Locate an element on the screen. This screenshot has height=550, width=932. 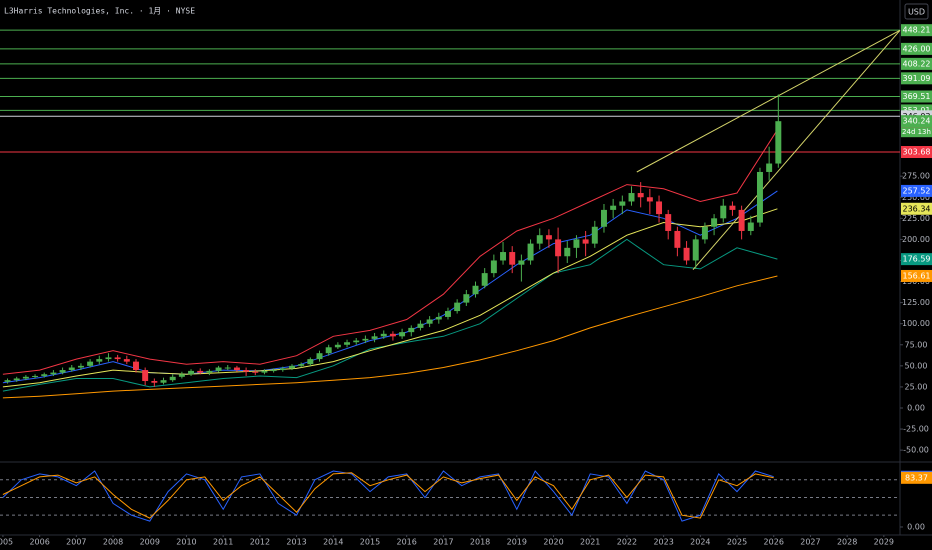
x-tick-label: 2015 is located at coordinates (370, 542).